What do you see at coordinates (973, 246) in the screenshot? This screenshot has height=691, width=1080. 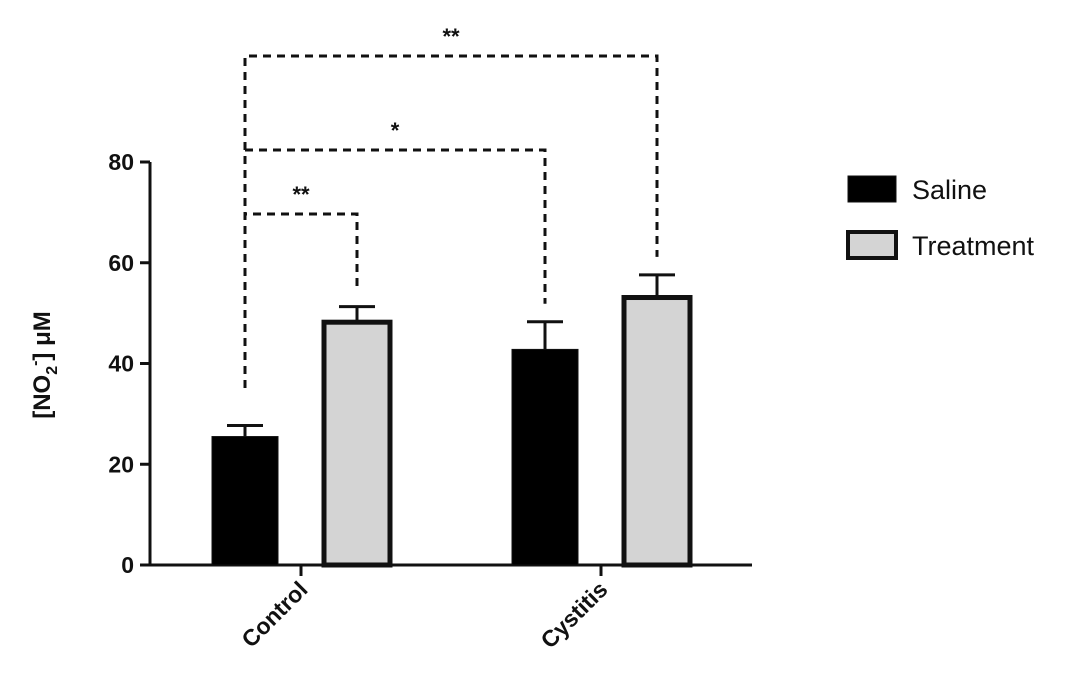 I see `legend-label-treatment: Treatment` at bounding box center [973, 246].